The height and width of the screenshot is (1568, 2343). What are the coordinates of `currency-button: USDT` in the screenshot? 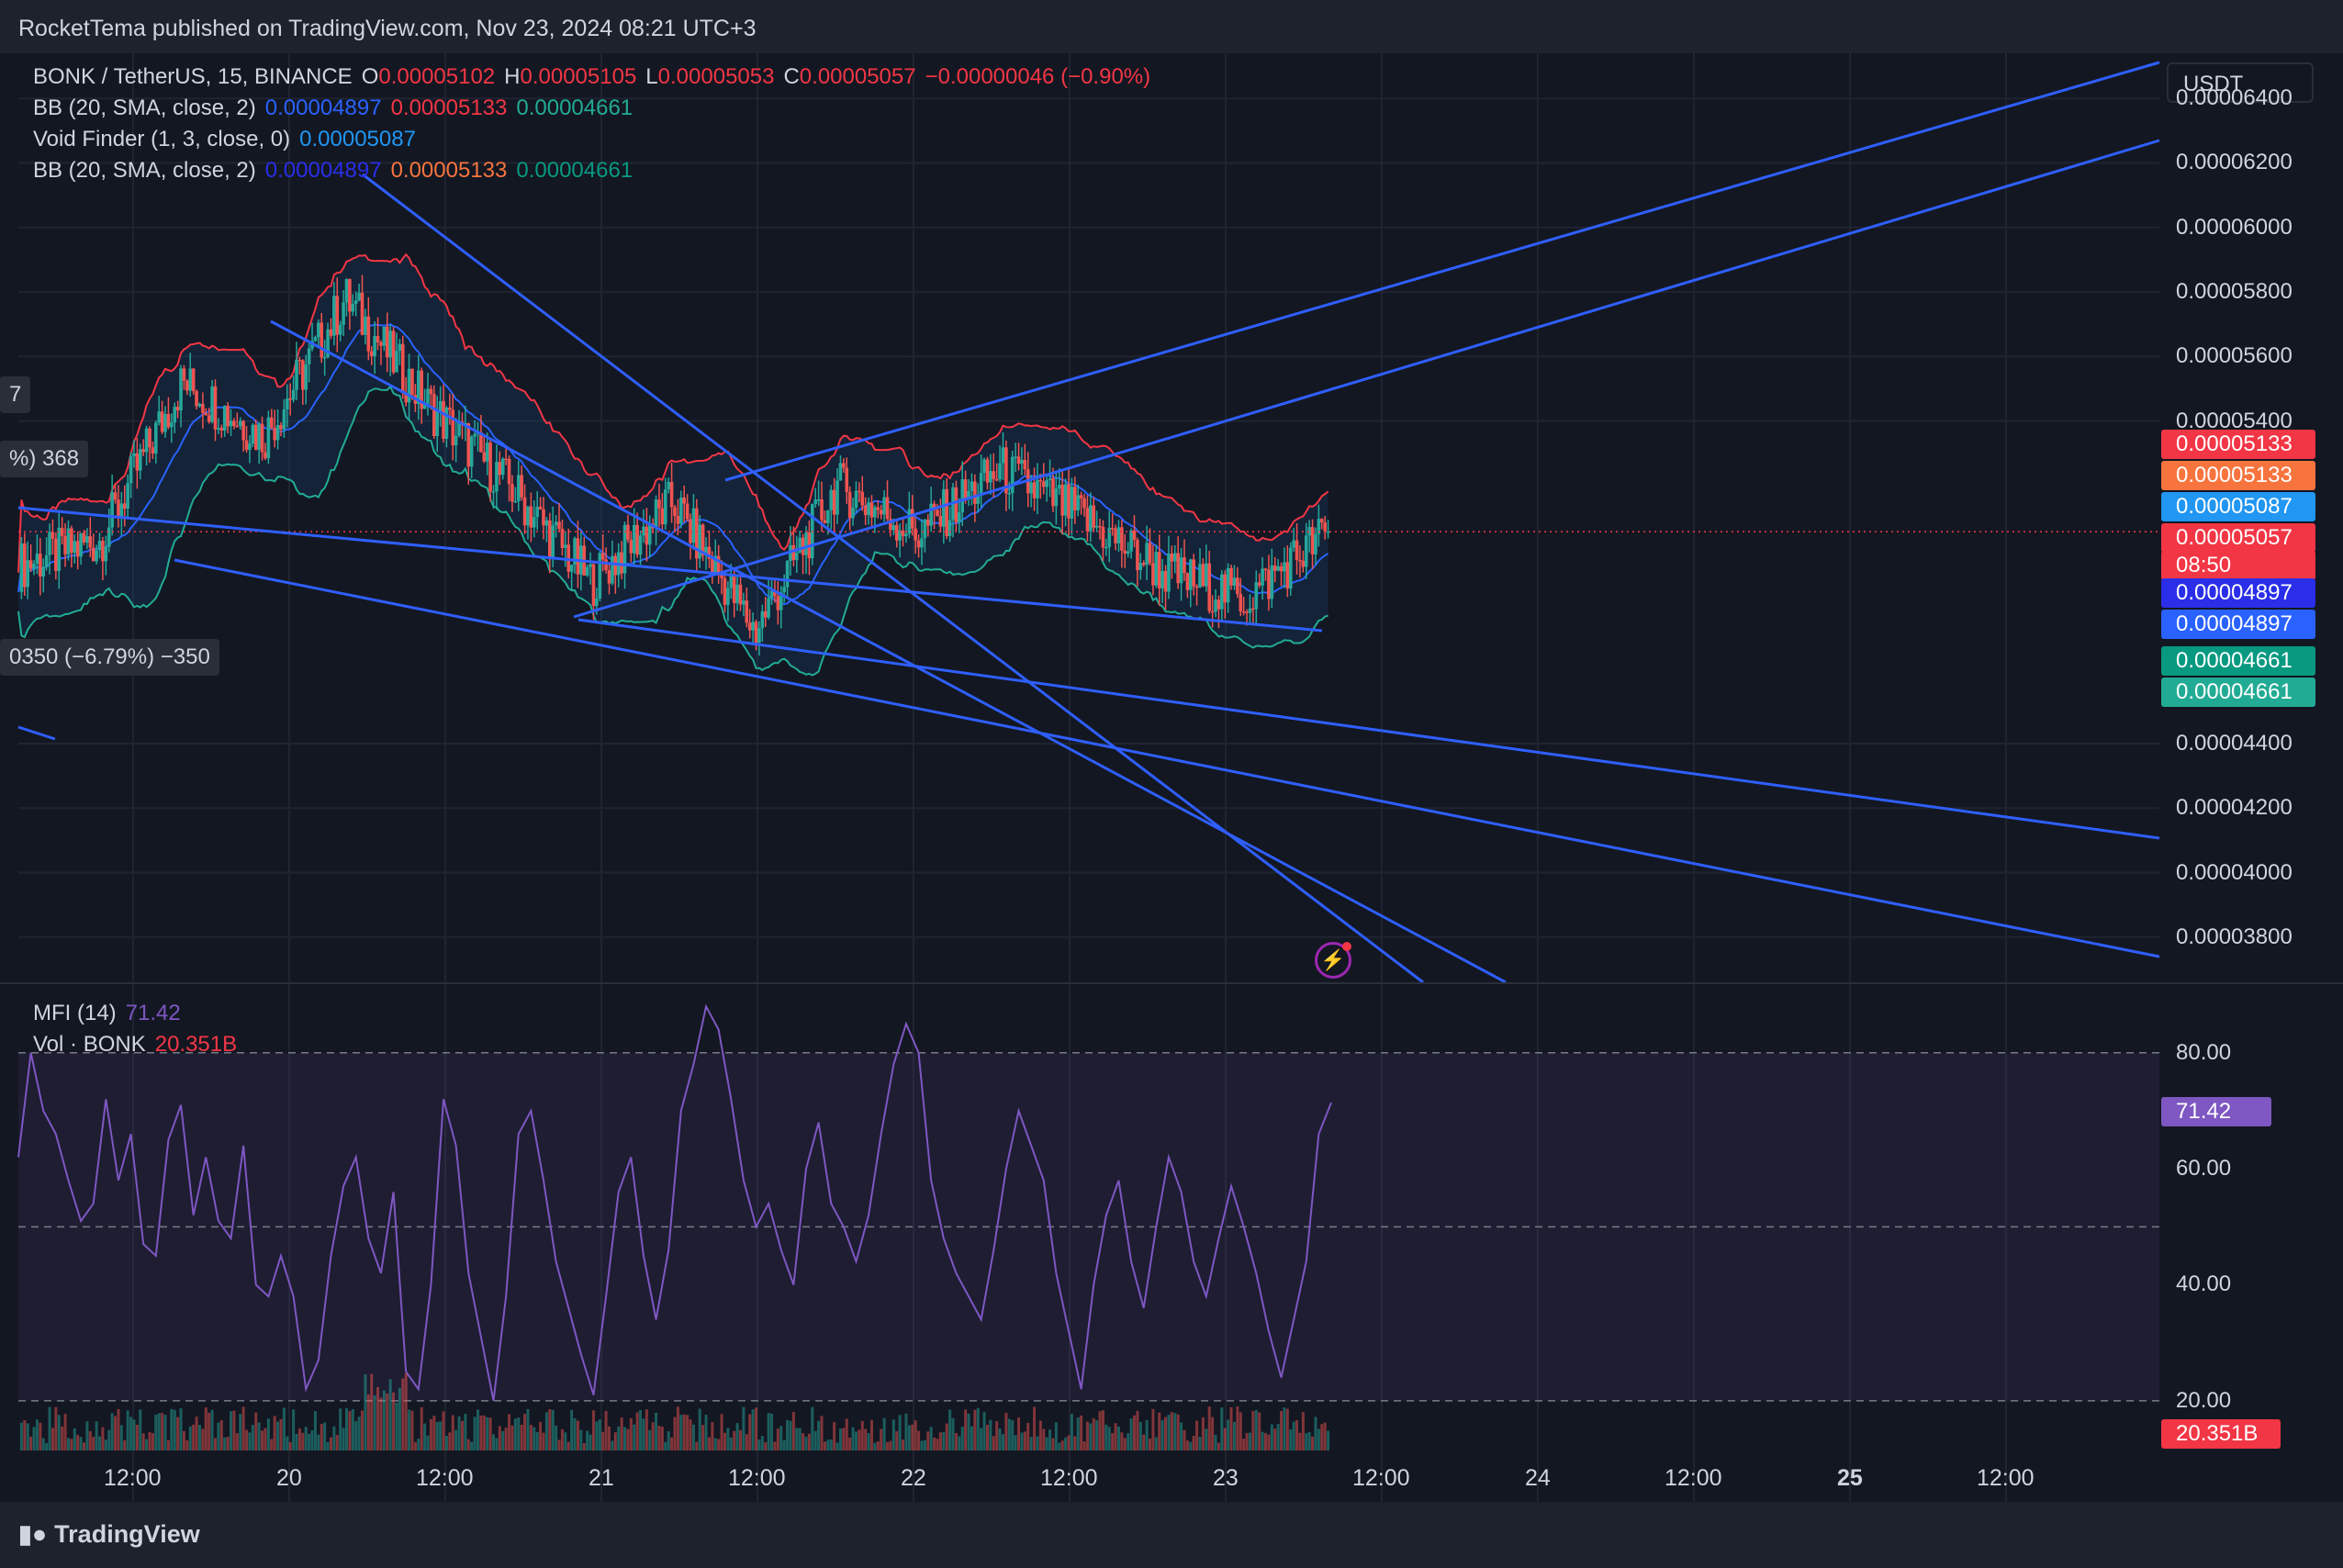 It's located at (2240, 82).